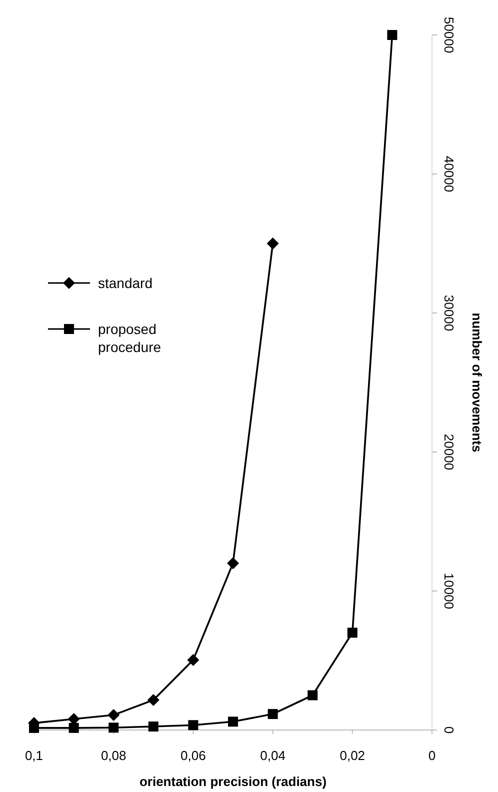  Describe the element at coordinates (113, 755) in the screenshot. I see `x-tick-label: 0,08` at that location.